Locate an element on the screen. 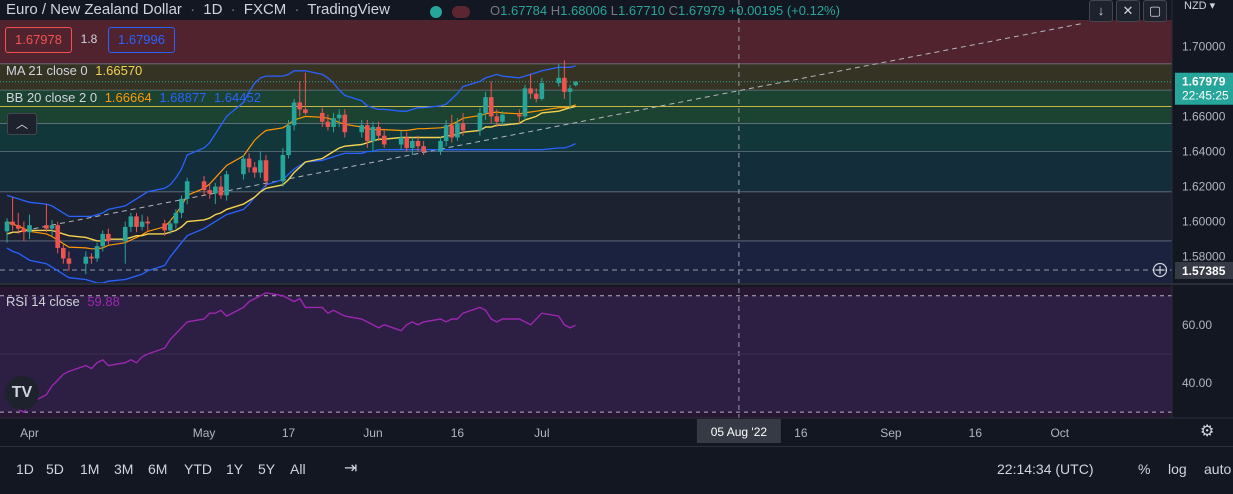 This screenshot has width=1233, height=494. bb-legend: BB 20 close 2 0 1.66664 1.68877 1.64452 is located at coordinates (133, 97).